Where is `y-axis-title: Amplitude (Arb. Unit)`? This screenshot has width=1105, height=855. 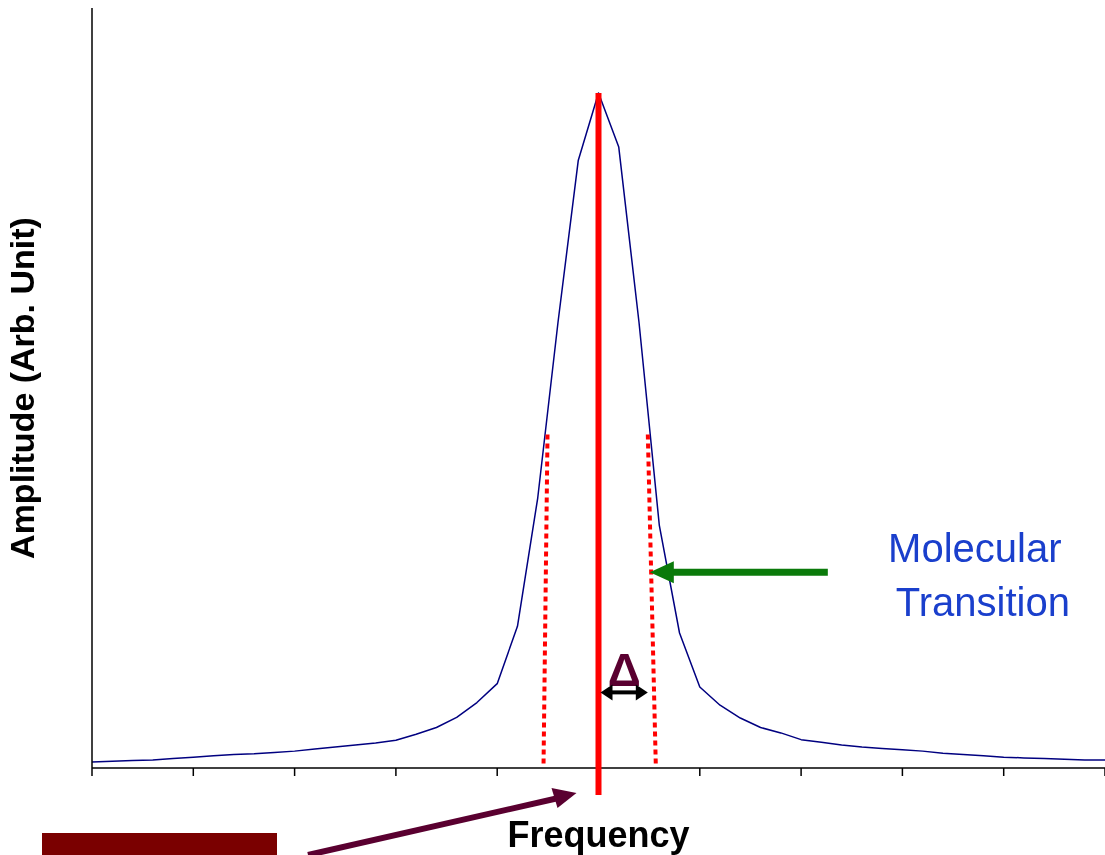 y-axis-title: Amplitude (Arb. Unit) is located at coordinates (22, 388).